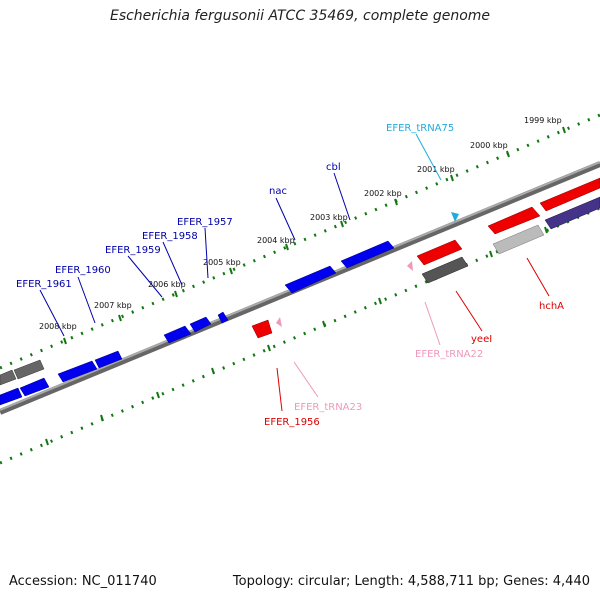 This screenshot has width=600, height=600. Describe the element at coordinates (77, 371) in the screenshot. I see `gene-efer-1960` at that location.